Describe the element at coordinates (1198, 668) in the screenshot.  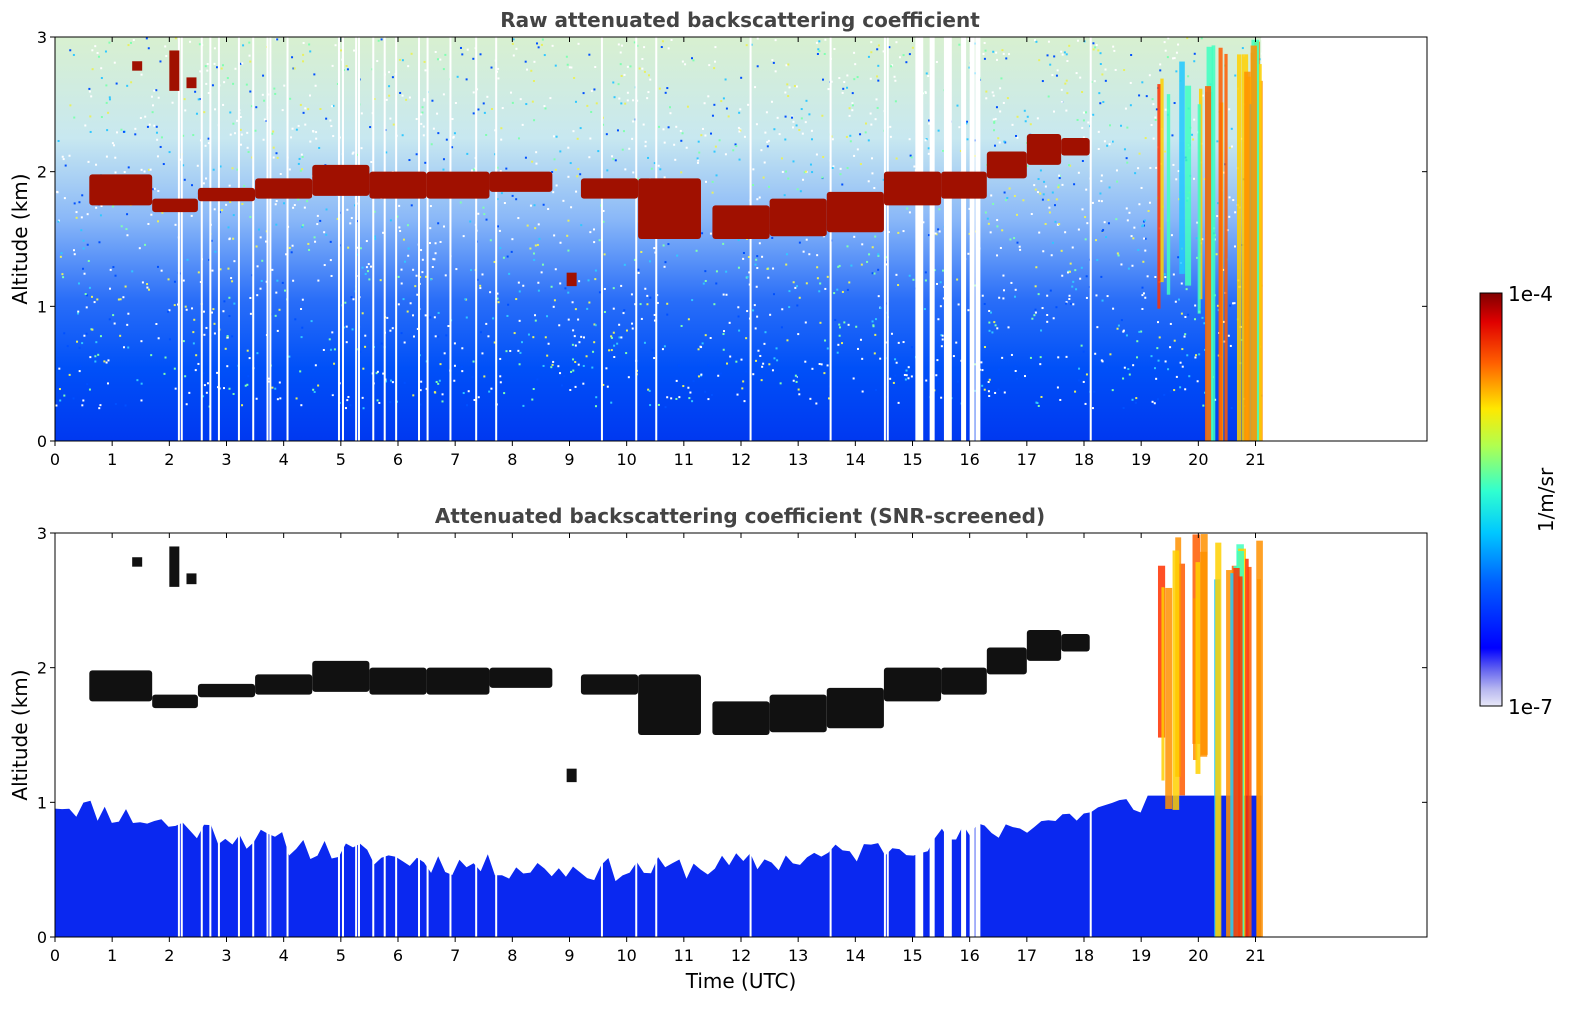
I see `precipitation-streak` at that location.